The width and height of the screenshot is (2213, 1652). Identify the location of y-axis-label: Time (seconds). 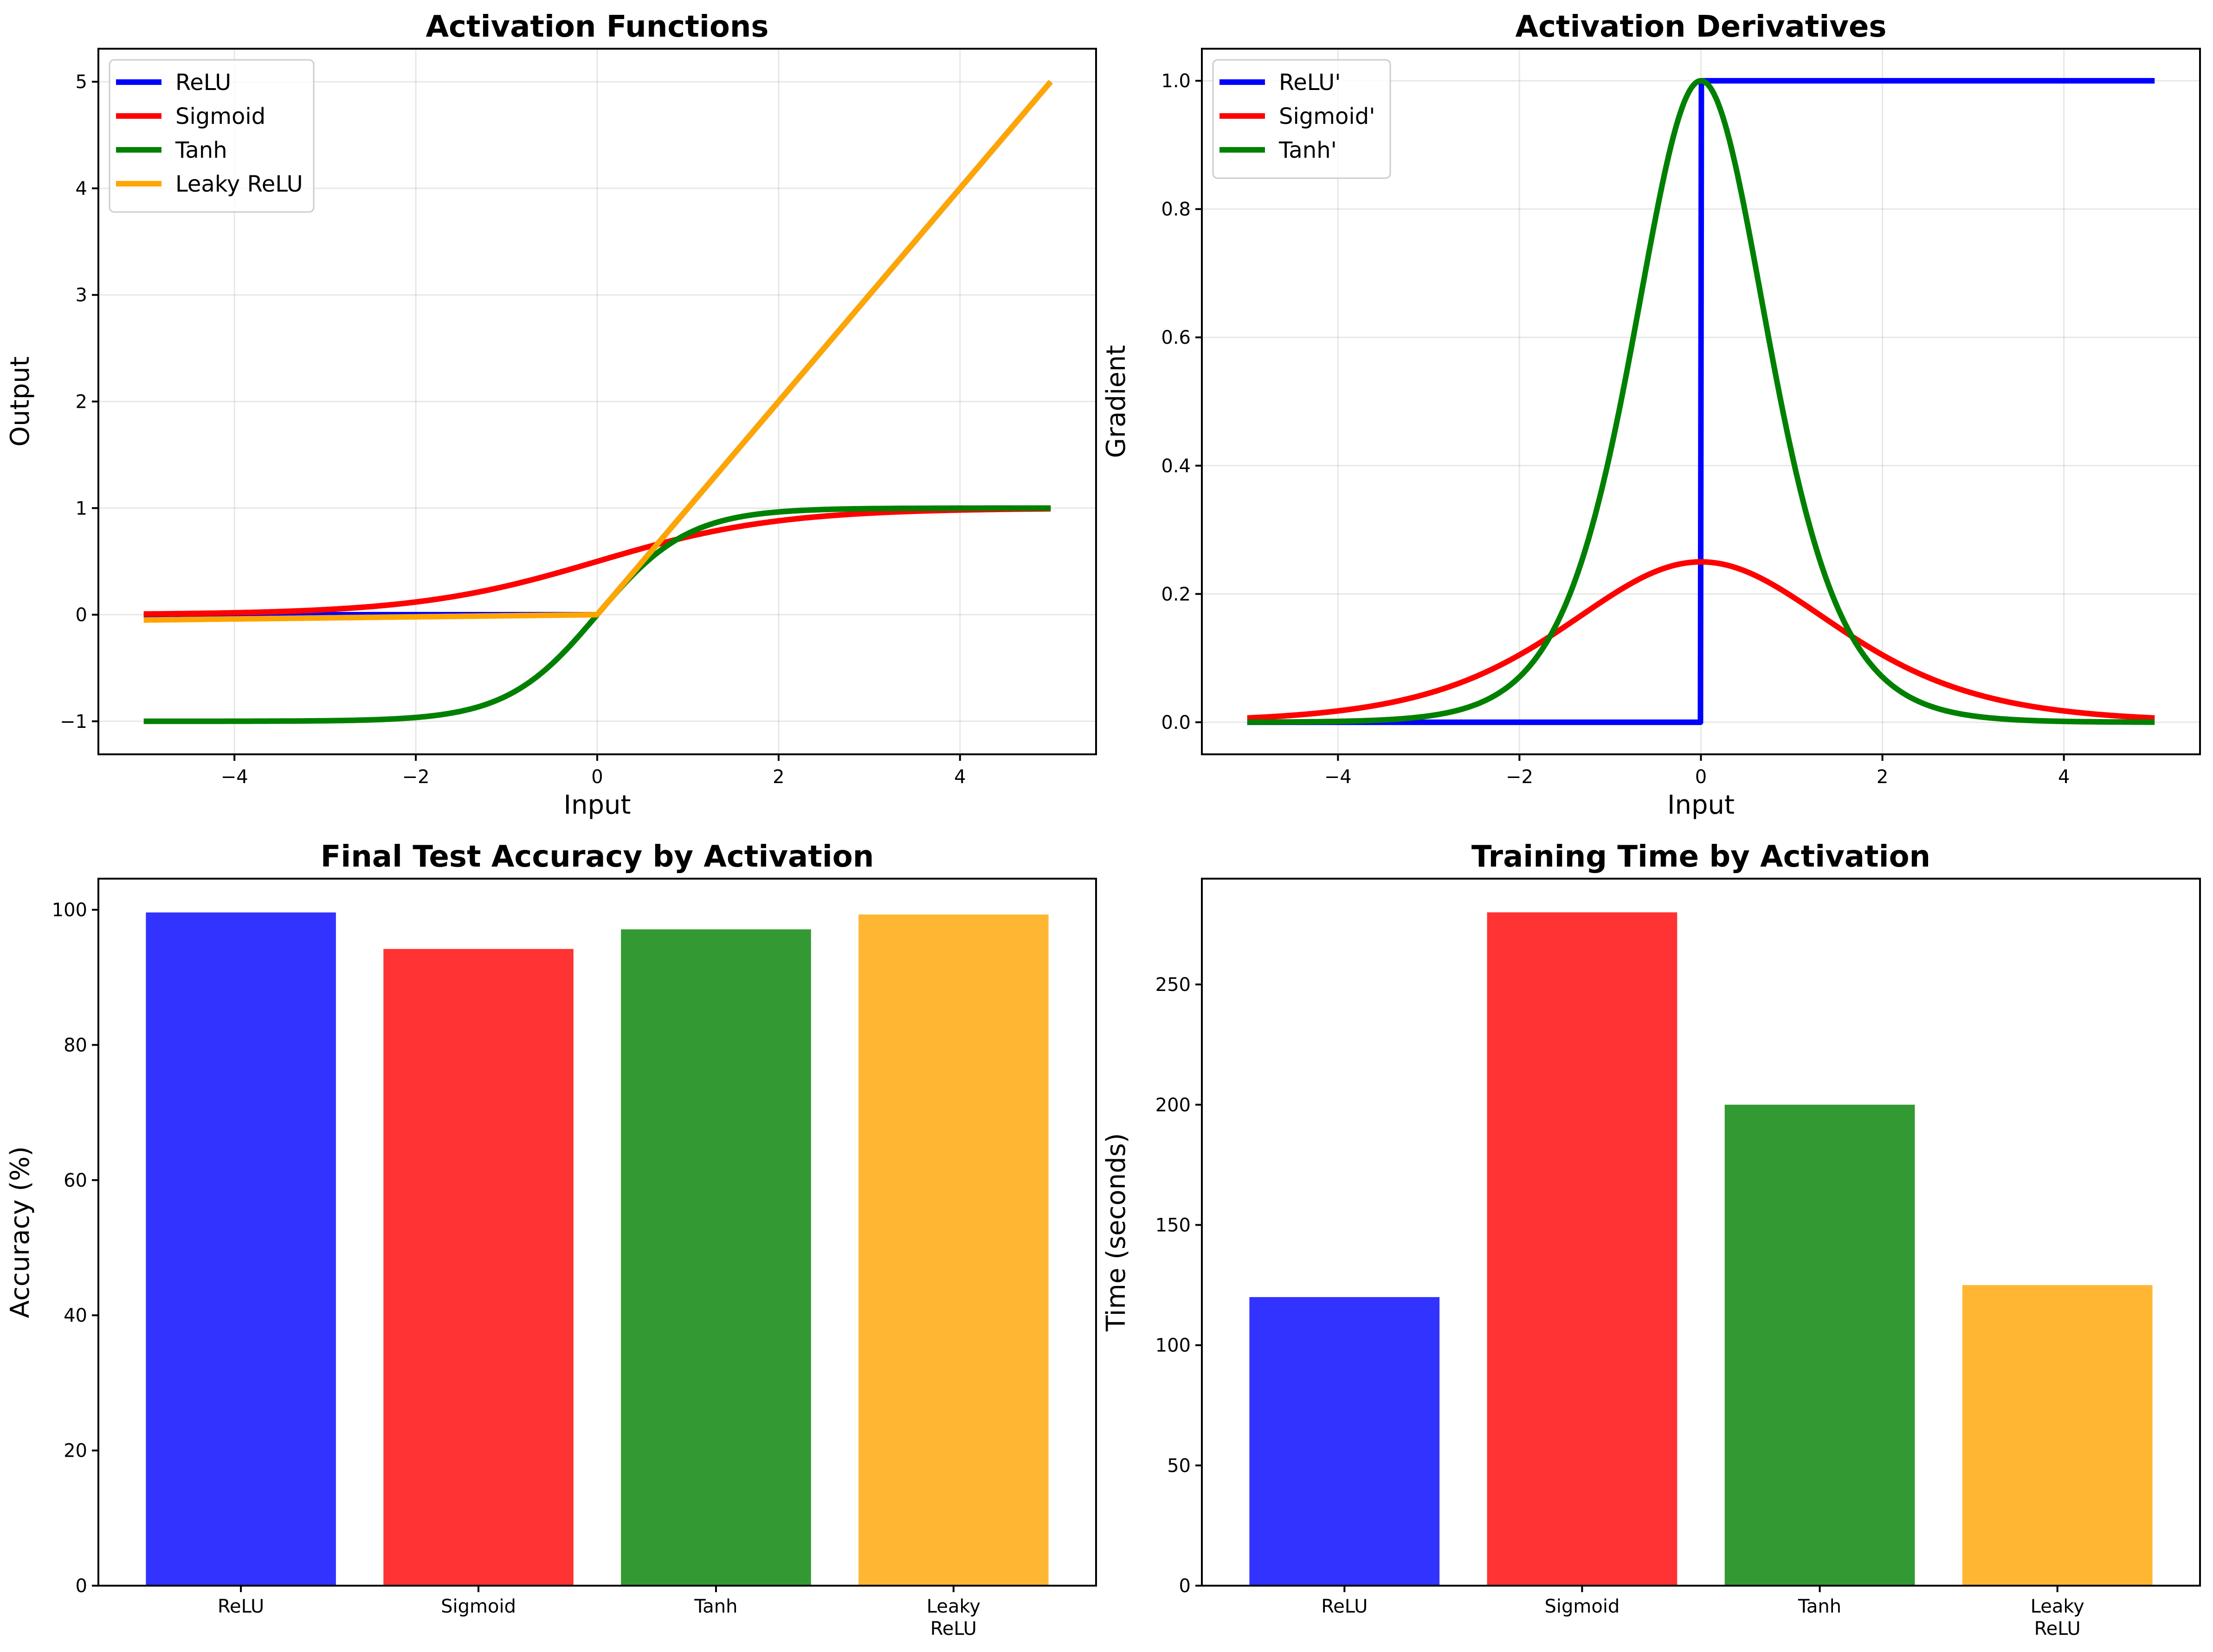
(1116, 1232).